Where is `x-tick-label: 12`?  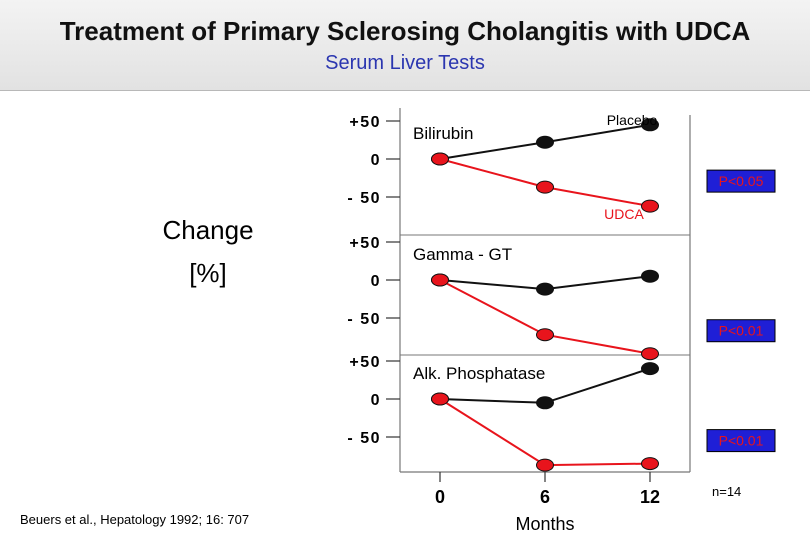
x-tick-label: 12 is located at coordinates (650, 497).